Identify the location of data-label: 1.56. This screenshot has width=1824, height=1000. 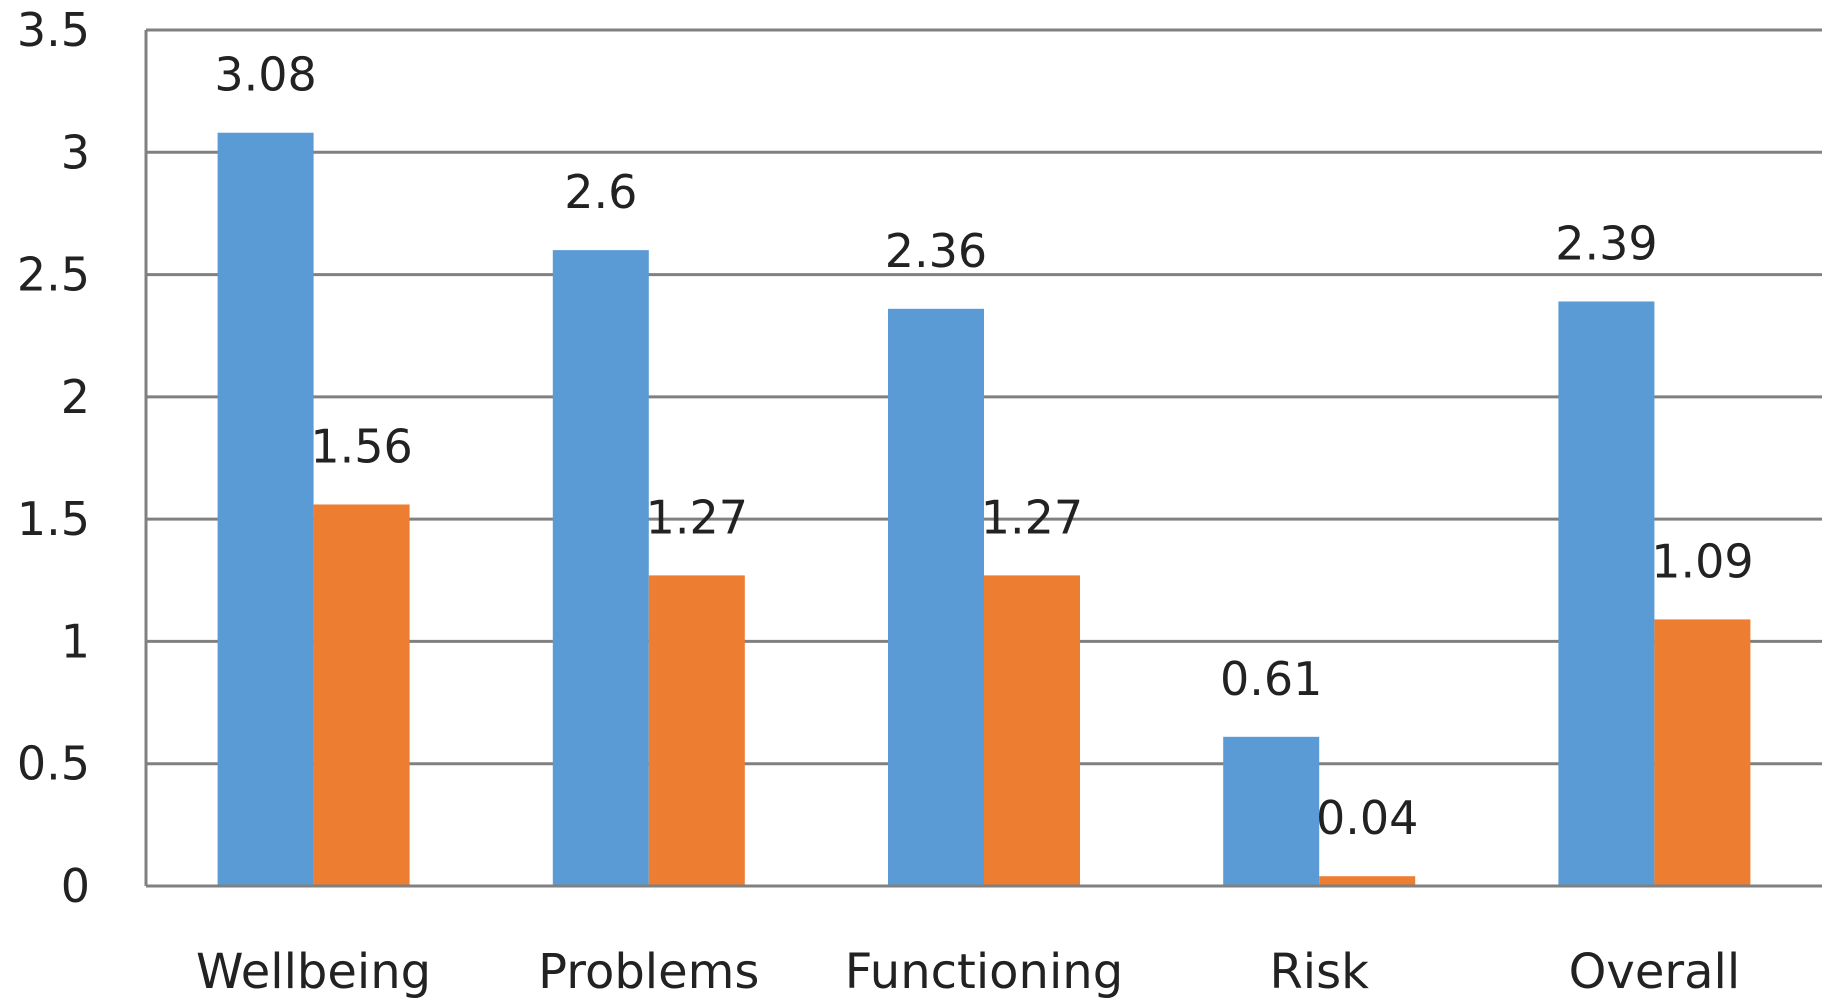
(361, 446).